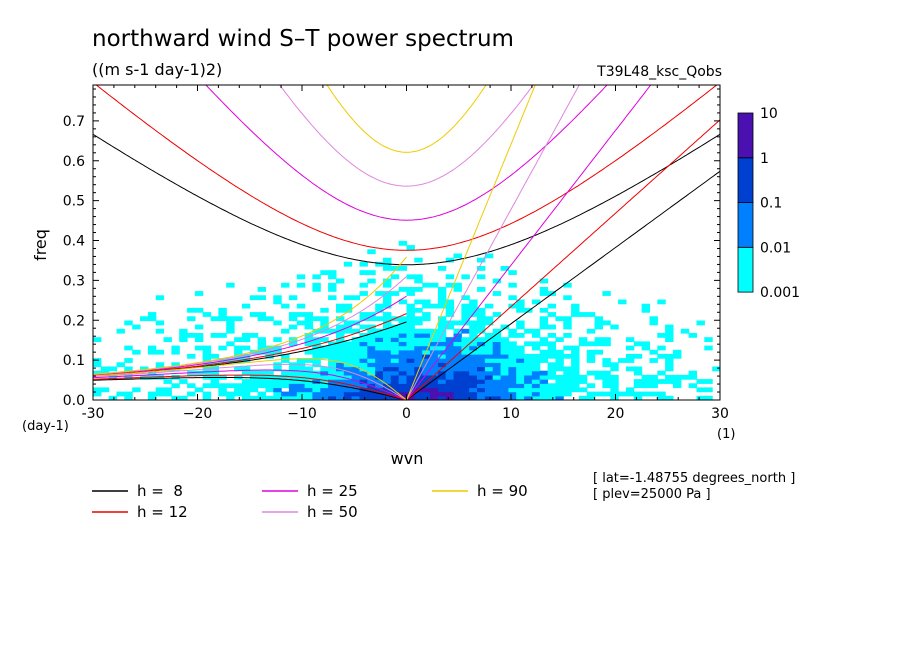 Image resolution: width=904 pixels, height=654 pixels. I want to click on legend: h = 8 h = 12 h = 25 h = 50 h = 90, so click(310, 501).